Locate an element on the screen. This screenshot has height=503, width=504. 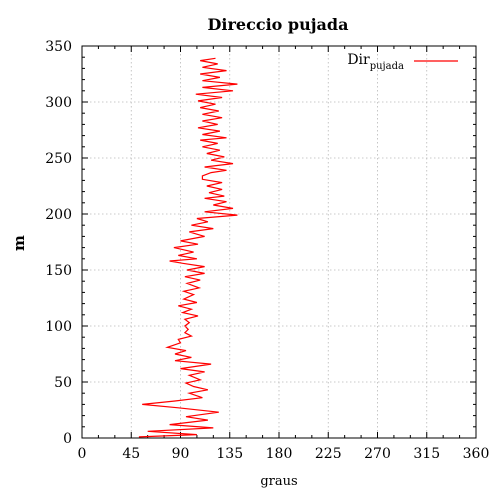
x-tick-label: 225 is located at coordinates (328, 454).